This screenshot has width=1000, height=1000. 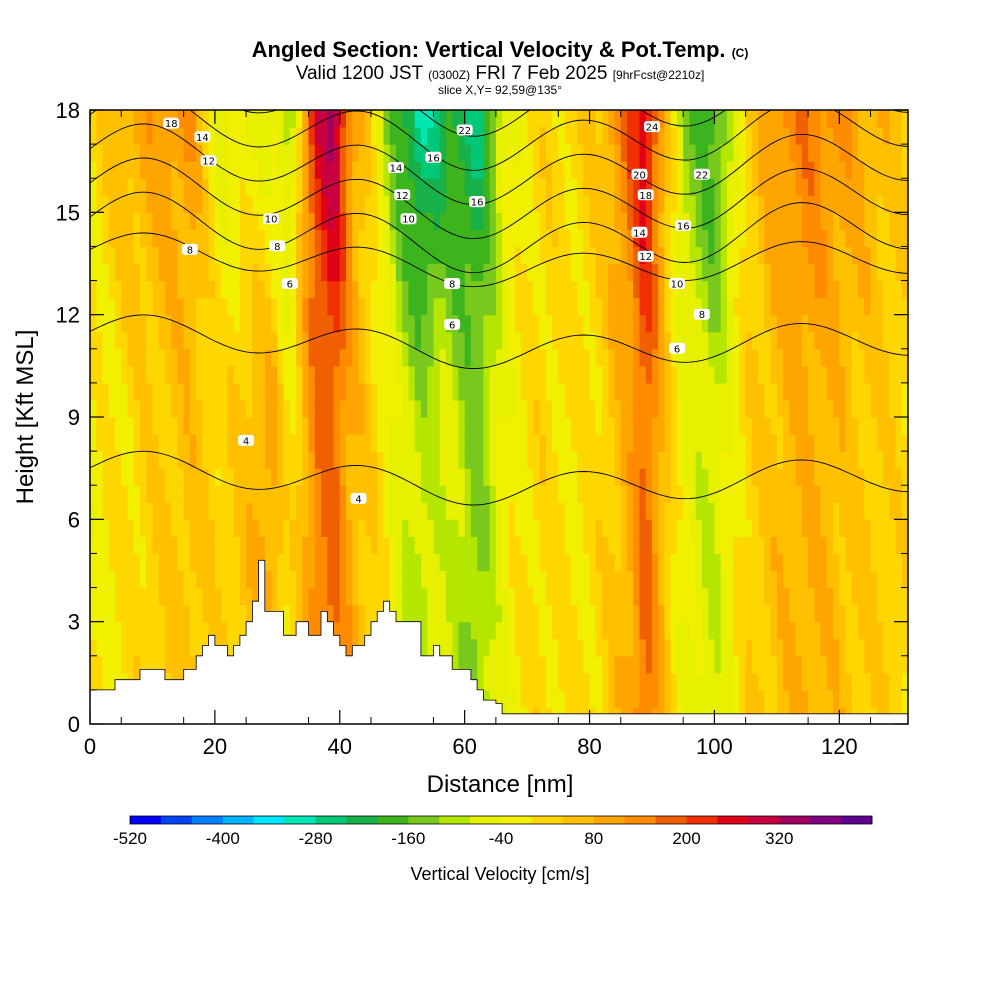 What do you see at coordinates (652, 128) in the screenshot?
I see `contour-label-text: 24` at bounding box center [652, 128].